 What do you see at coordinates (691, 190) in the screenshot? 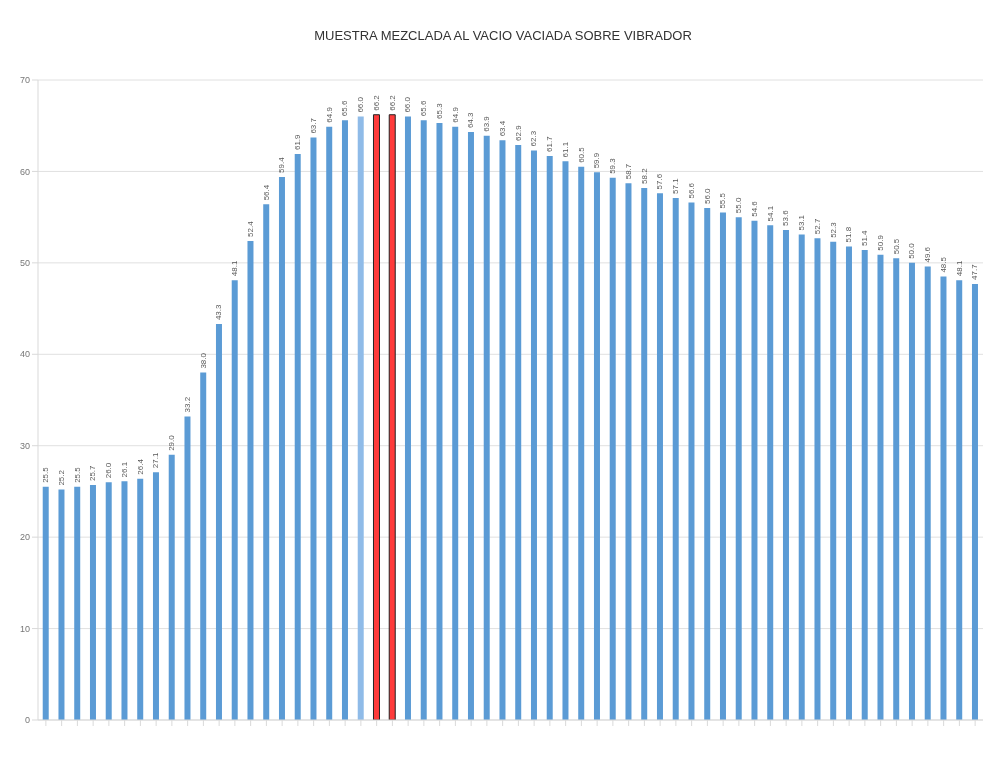
I see `data-label: 56.6` at bounding box center [691, 190].